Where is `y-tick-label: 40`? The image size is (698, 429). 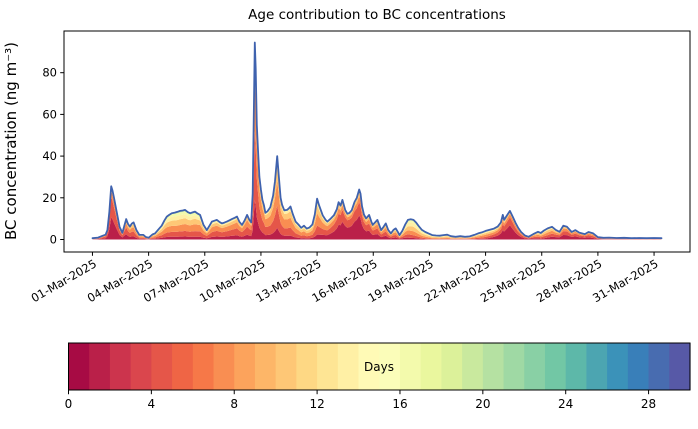
y-tick-label: 40 is located at coordinates (49, 156).